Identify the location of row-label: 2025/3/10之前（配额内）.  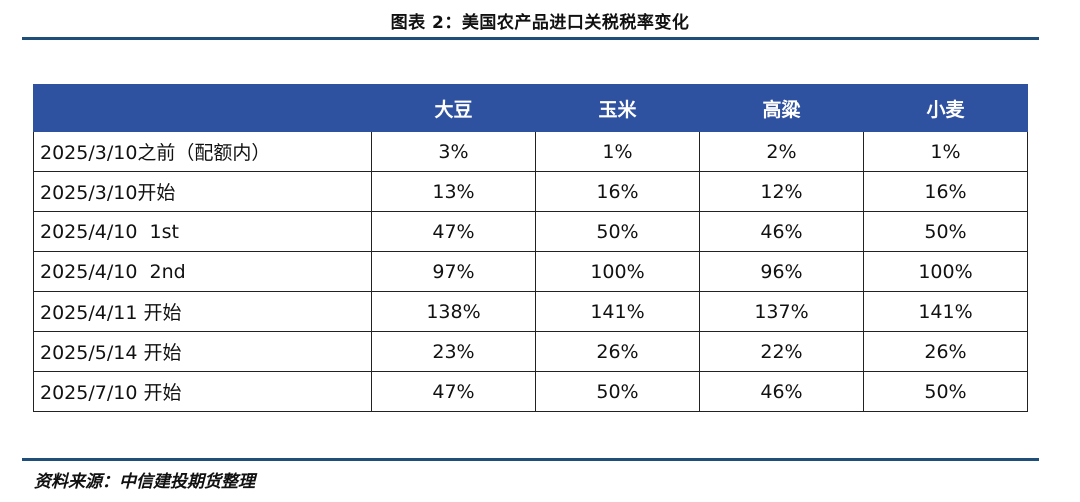
(202, 151).